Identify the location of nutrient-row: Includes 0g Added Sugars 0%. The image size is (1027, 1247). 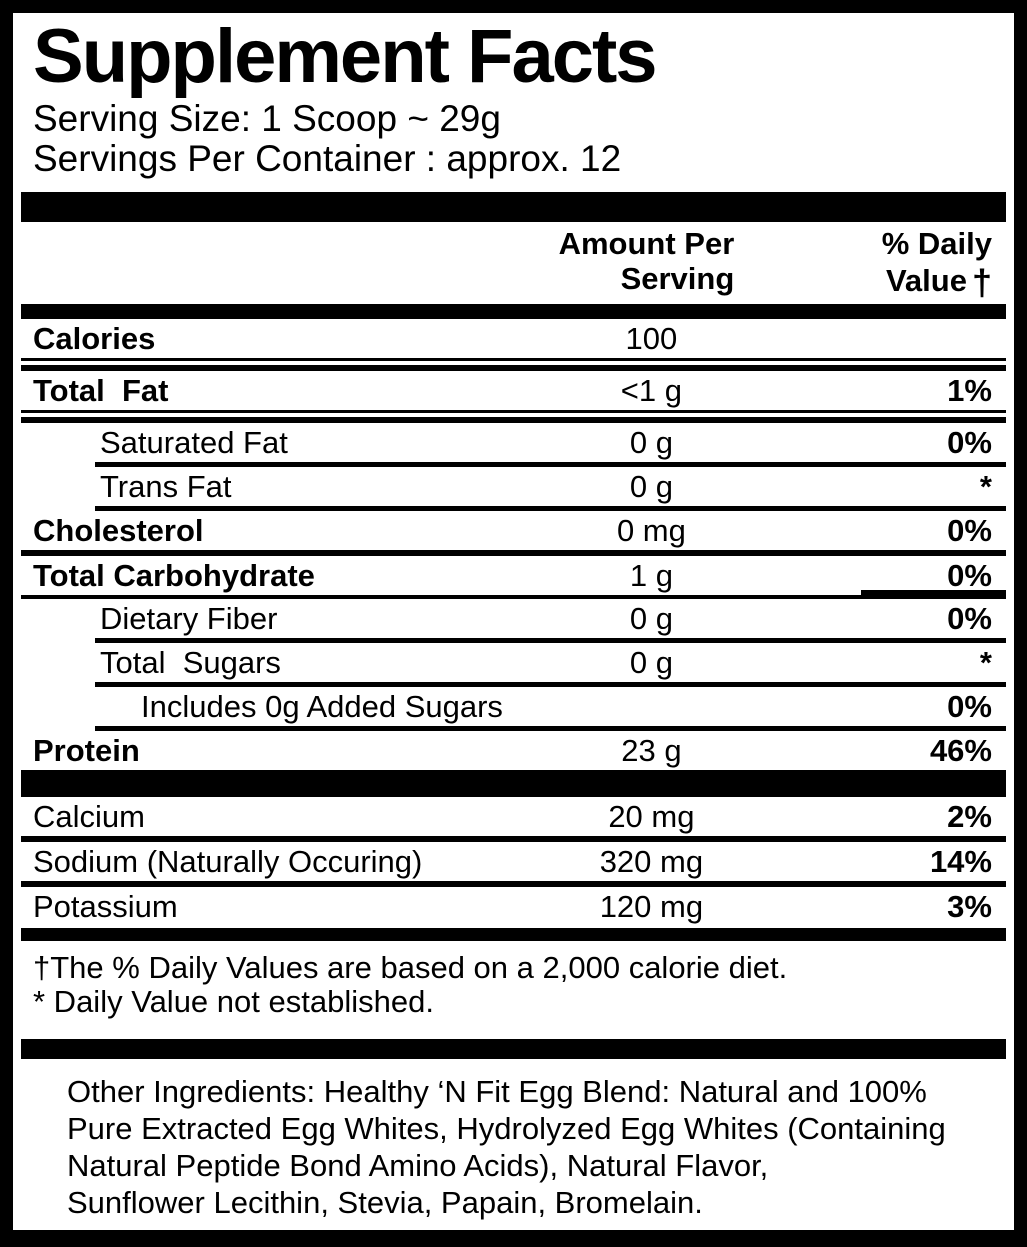
(513, 706).